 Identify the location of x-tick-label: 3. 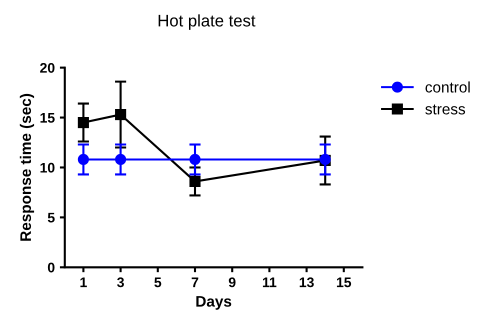
(120, 282).